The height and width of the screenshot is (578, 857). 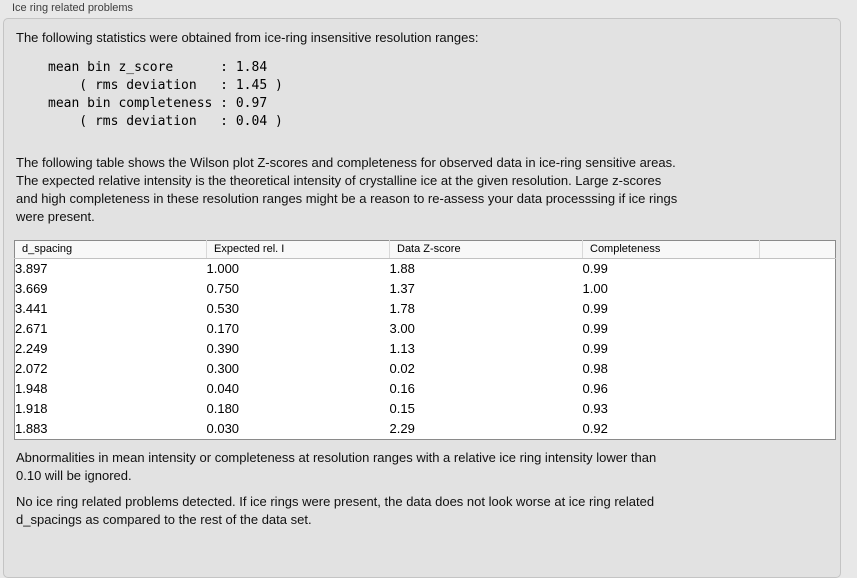 I want to click on table-cell: 3.669, so click(x=31, y=288).